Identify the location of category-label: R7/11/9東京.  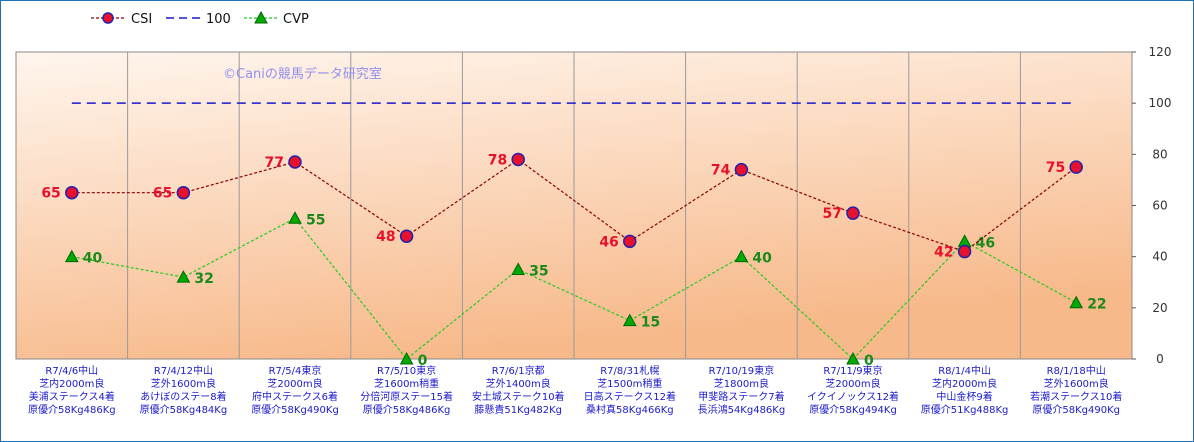
(852, 370).